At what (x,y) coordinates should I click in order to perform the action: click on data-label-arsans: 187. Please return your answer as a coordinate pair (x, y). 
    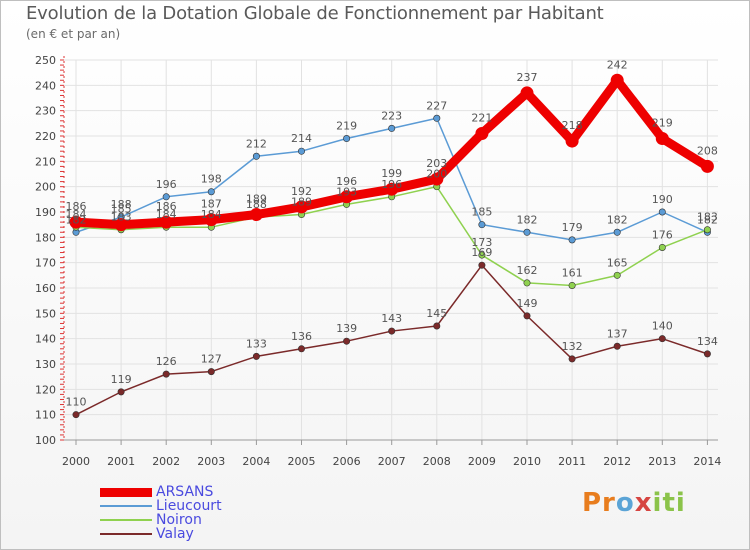
    Looking at the image, I should click on (211, 204).